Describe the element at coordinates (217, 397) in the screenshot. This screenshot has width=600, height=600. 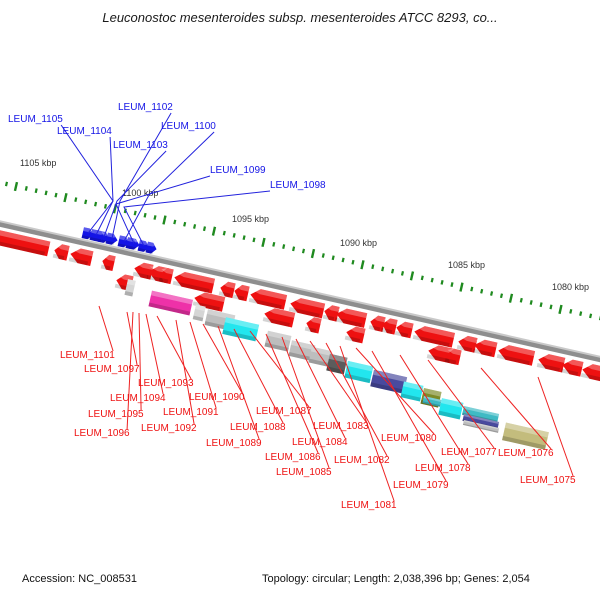
I see `gene-label-reverse: LEUM_1090` at that location.